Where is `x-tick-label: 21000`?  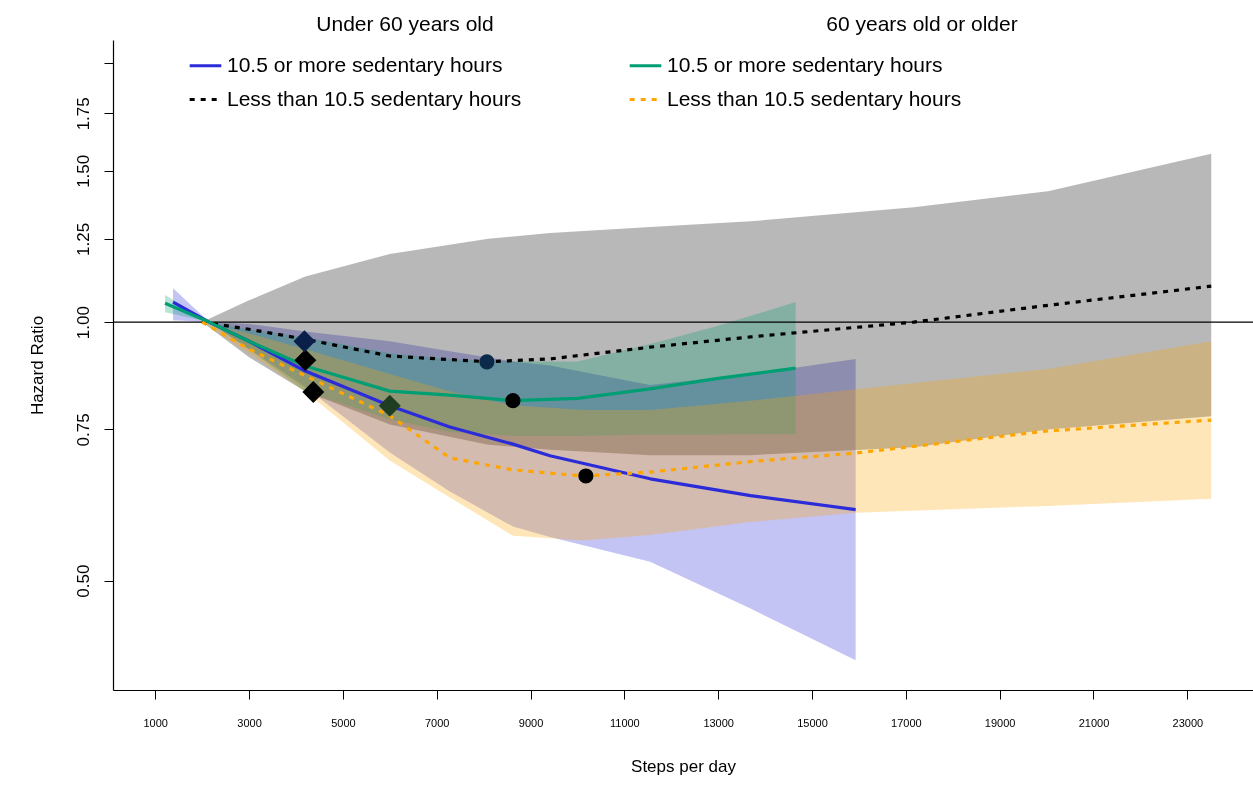 x-tick-label: 21000 is located at coordinates (1094, 722).